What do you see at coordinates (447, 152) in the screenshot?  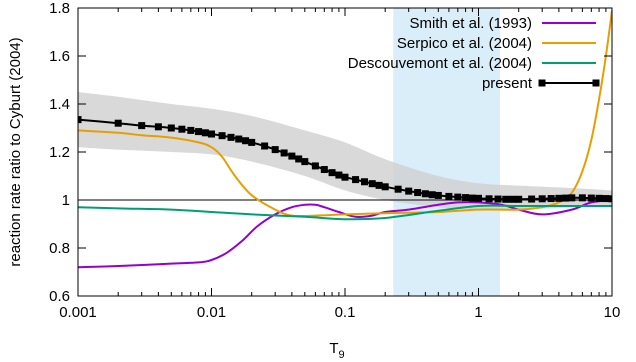 I see `highlight-region` at bounding box center [447, 152].